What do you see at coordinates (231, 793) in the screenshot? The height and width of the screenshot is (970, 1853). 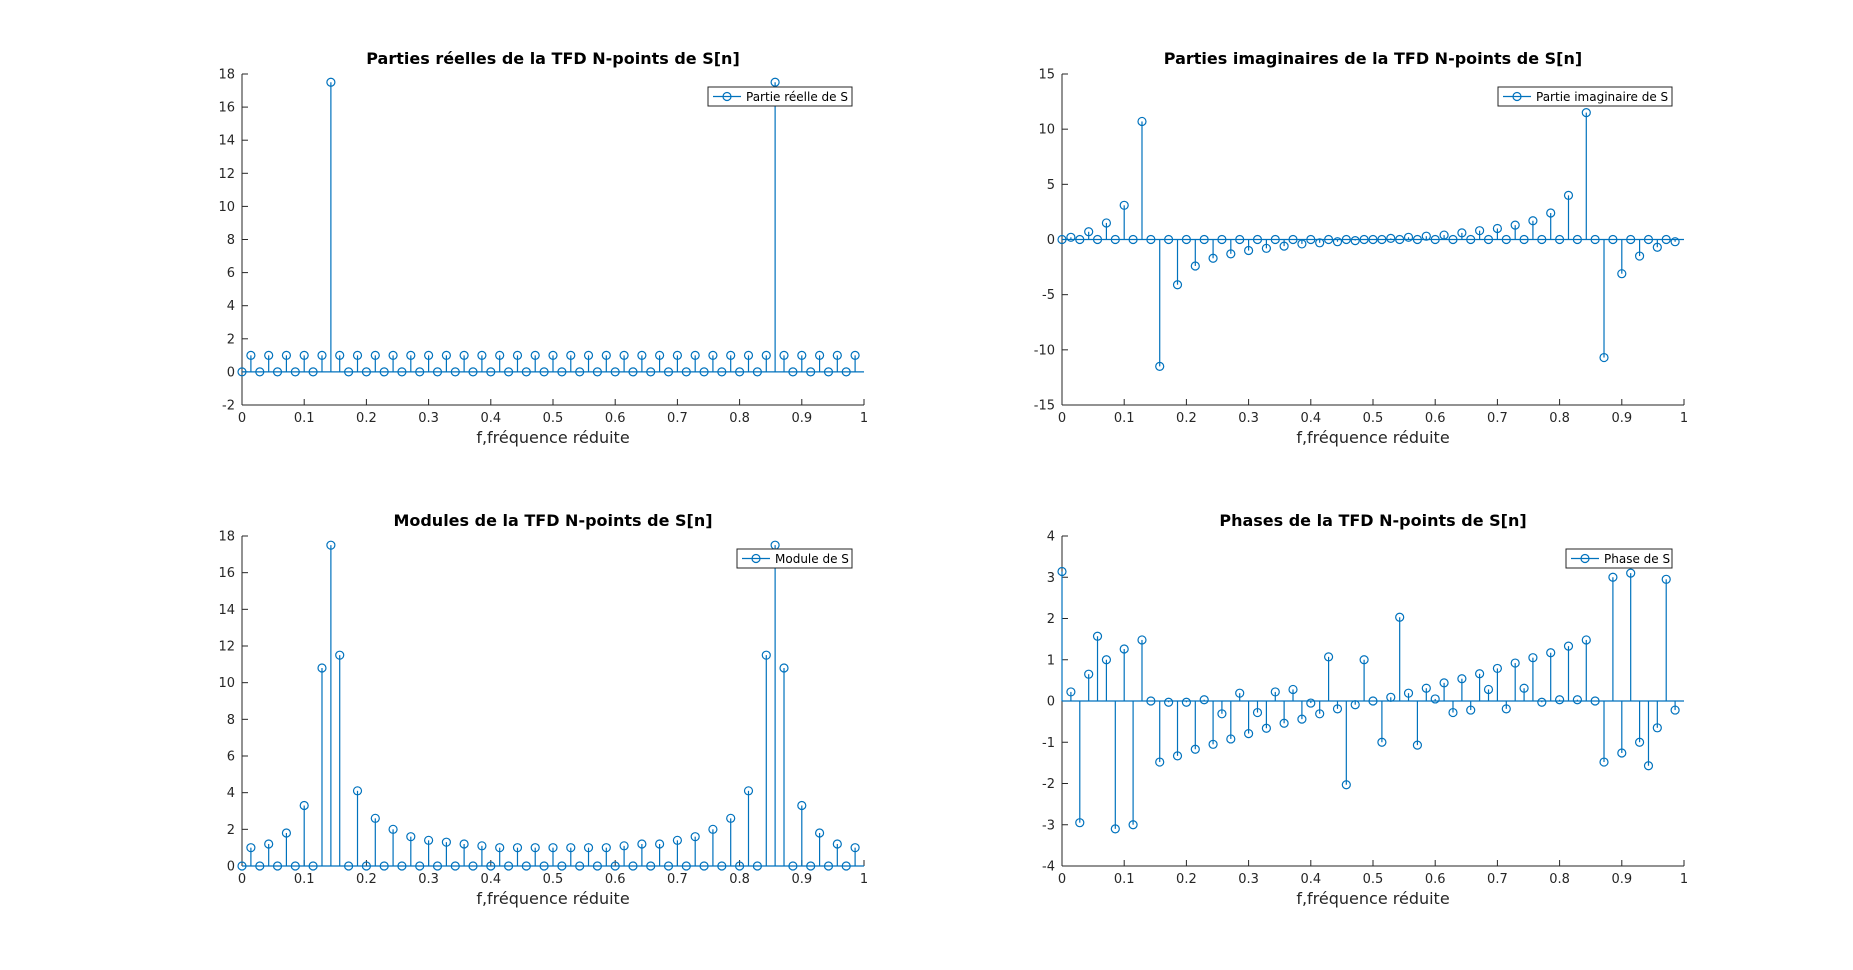 I see `y-tick-label: 4` at bounding box center [231, 793].